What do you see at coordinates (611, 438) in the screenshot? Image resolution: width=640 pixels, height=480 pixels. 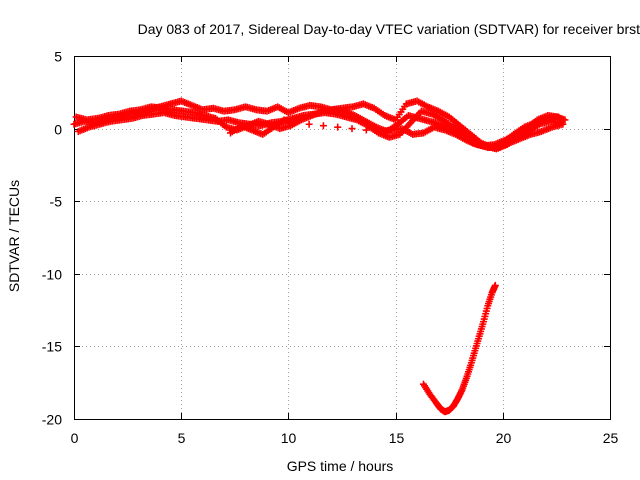 I see `x-tick-label: 25` at bounding box center [611, 438].